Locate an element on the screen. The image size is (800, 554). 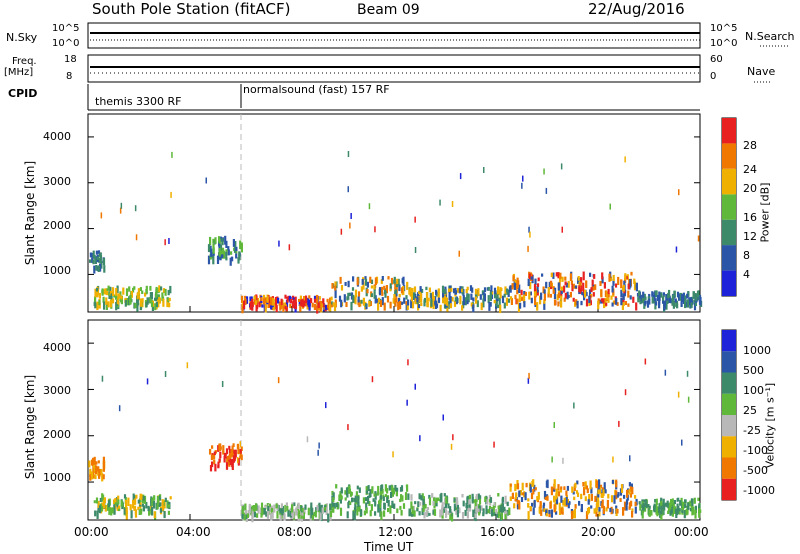
power-colorbar-segment is located at coordinates (729, 156).